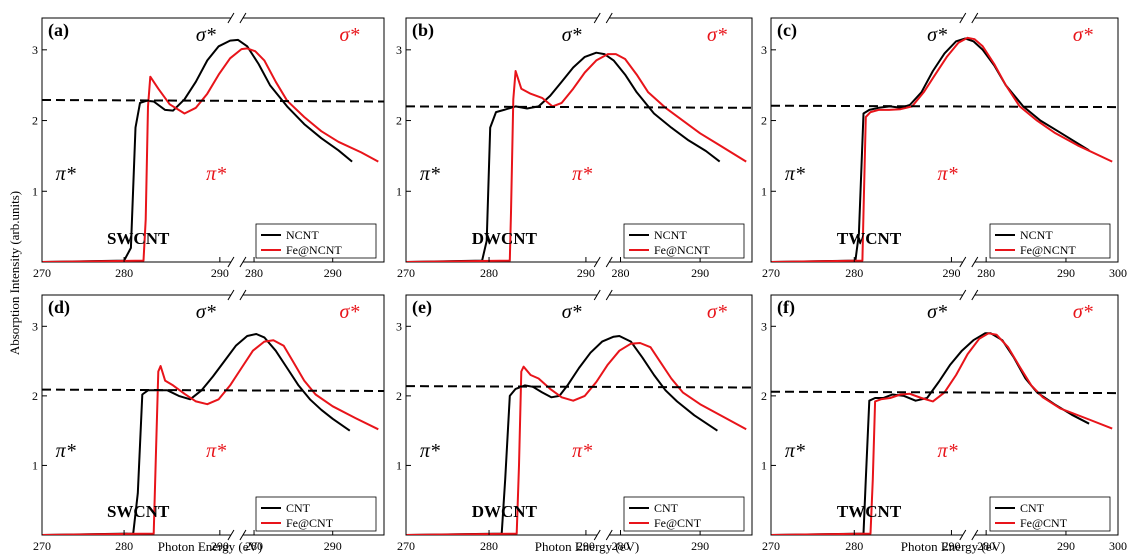 The image size is (1139, 555). Describe the element at coordinates (505, 238) in the screenshot. I see `tube-type-label: DWCNT` at that location.